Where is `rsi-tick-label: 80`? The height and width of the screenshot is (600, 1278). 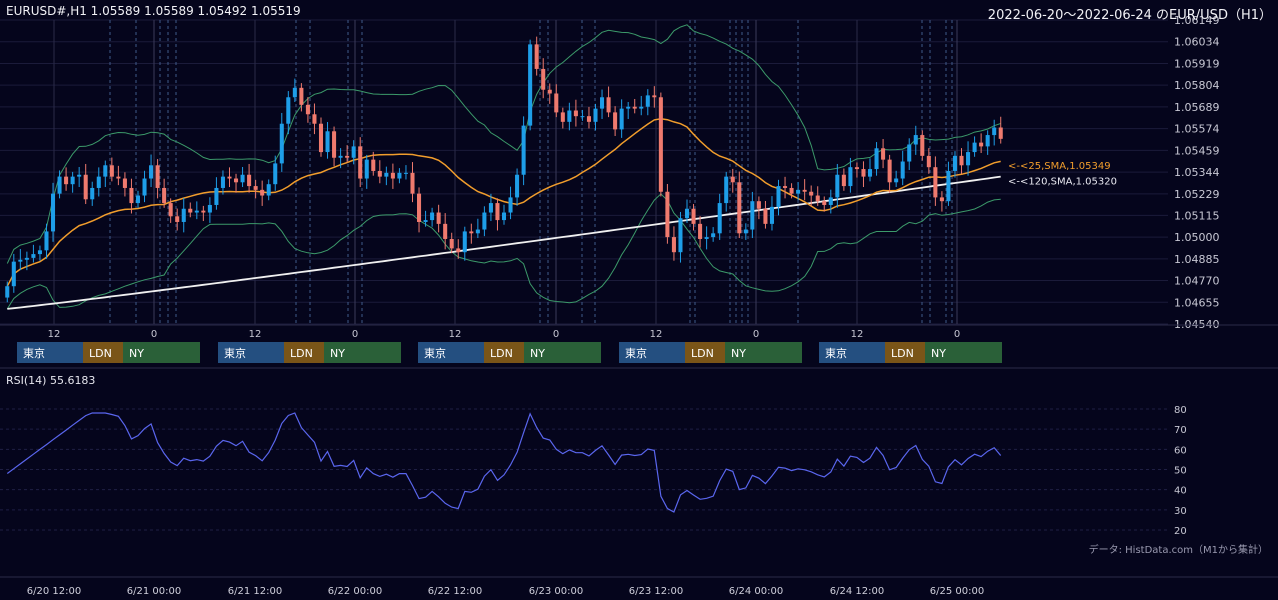 rsi-tick-label: 80 is located at coordinates (1180, 410).